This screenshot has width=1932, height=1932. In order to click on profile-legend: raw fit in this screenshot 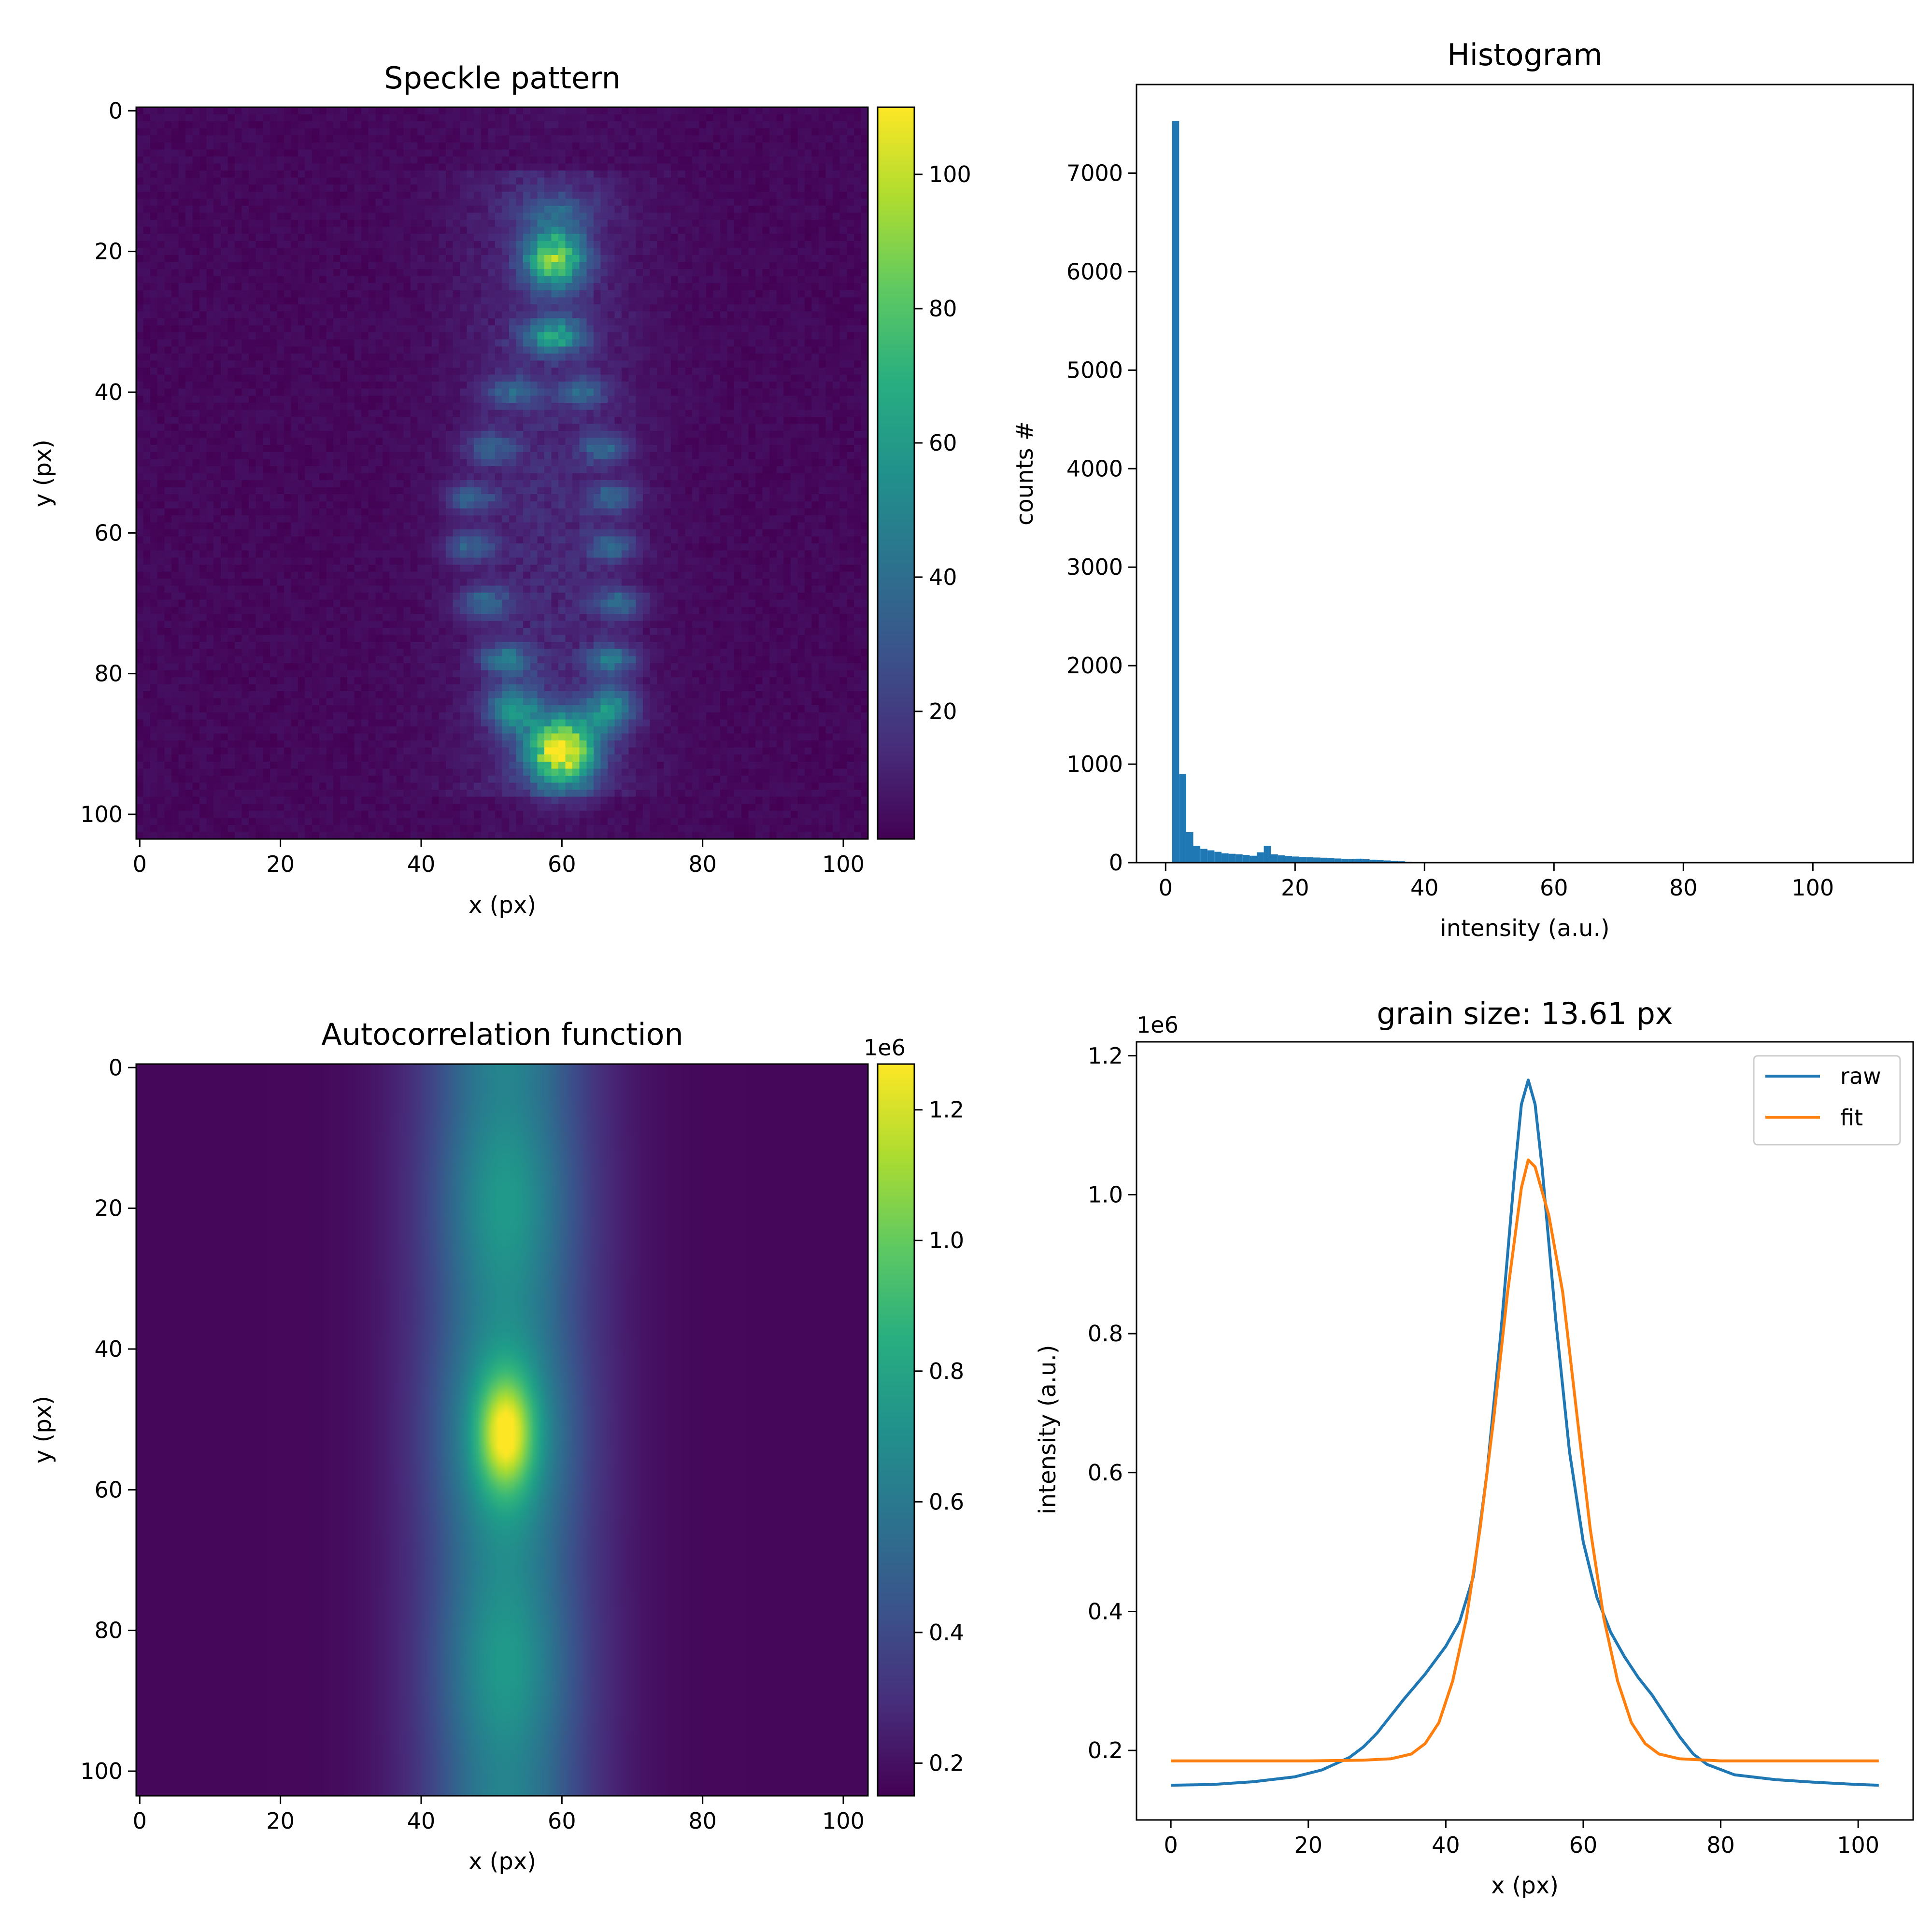, I will do `click(1827, 1100)`.